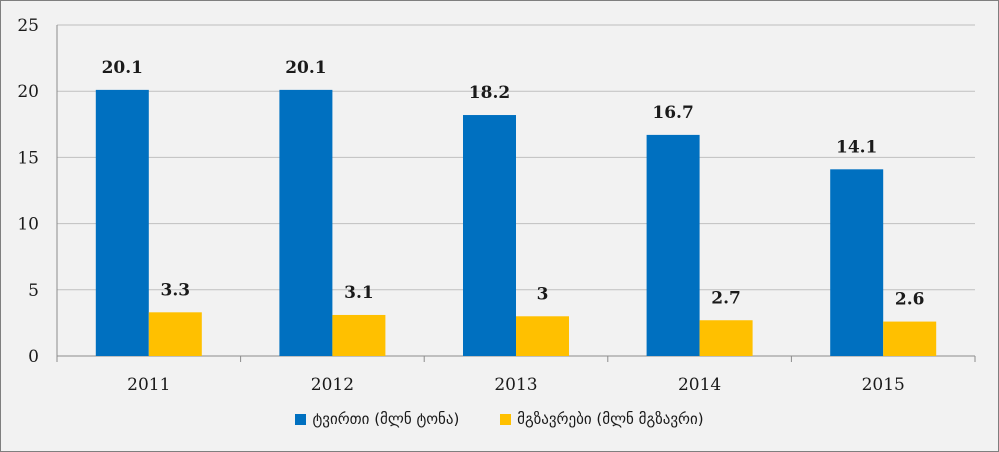 This screenshot has width=999, height=452. What do you see at coordinates (386, 419) in the screenshot?
I see `legend-label-freight: ტვირთი (მლნ ტონა)` at bounding box center [386, 419].